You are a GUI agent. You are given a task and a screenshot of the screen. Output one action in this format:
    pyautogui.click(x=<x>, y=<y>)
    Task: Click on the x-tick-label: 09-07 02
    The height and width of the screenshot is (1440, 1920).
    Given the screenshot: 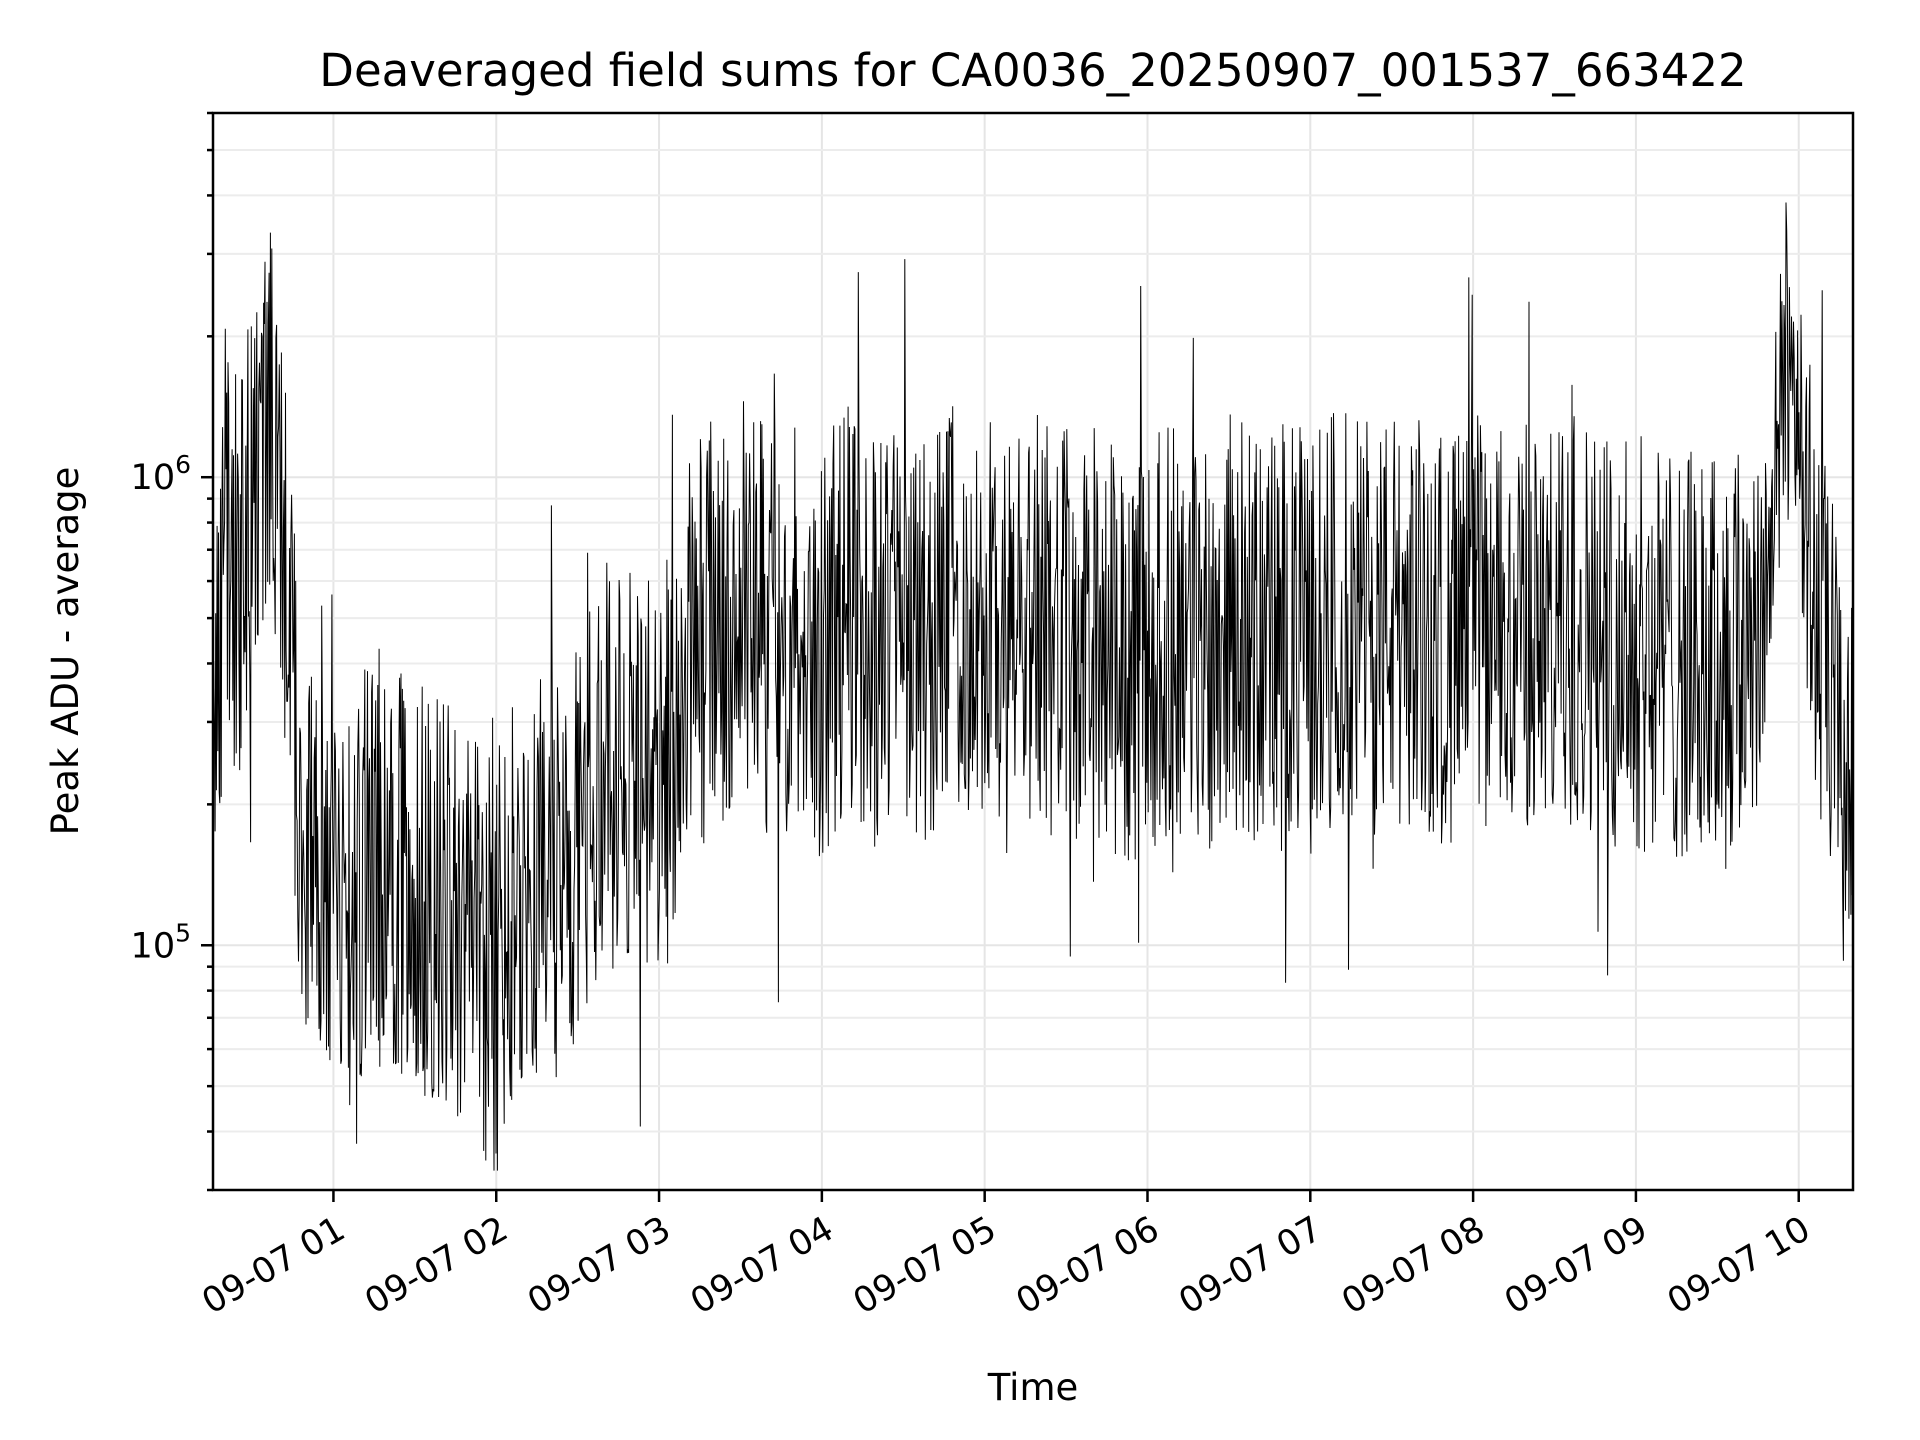 What is the action you would take?
    pyautogui.click(x=436, y=1265)
    